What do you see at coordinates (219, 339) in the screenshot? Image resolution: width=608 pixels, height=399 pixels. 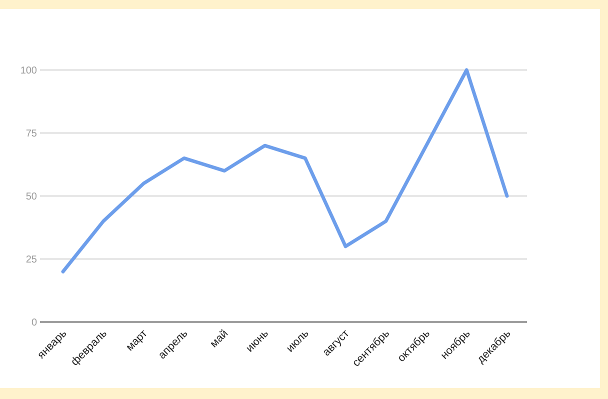 I see `x-tick-label: май` at bounding box center [219, 339].